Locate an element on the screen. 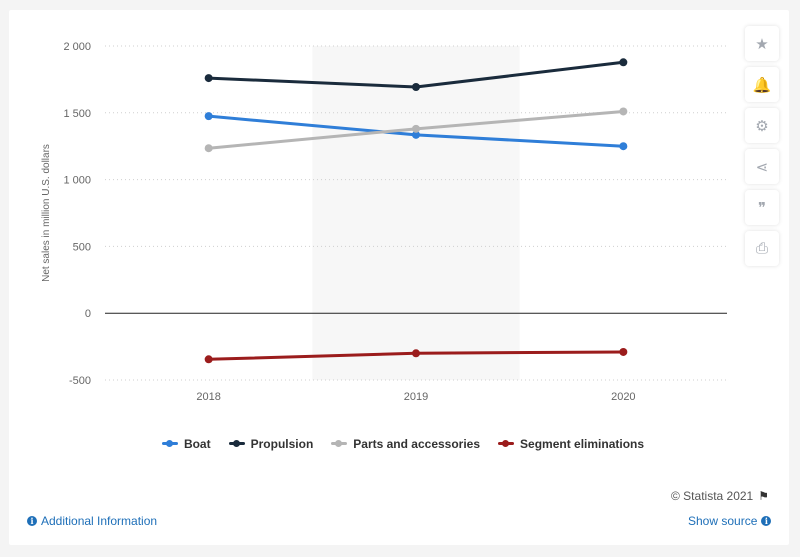 Image resolution: width=800 pixels, height=557 pixels. additional-information-link: i Additional Information is located at coordinates (92, 521).